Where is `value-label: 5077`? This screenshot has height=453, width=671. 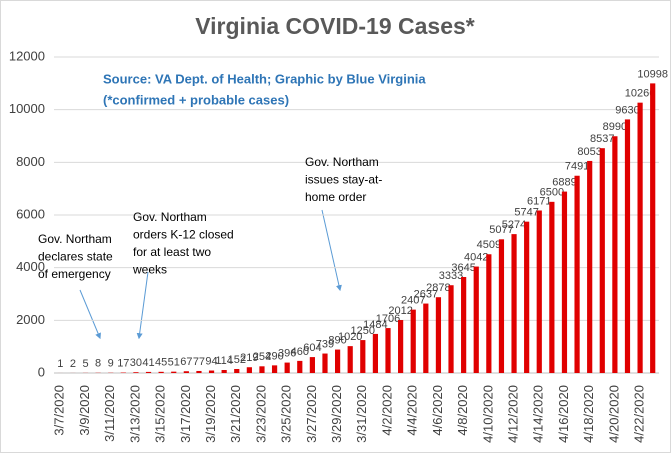 value-label: 5077 is located at coordinates (501, 230).